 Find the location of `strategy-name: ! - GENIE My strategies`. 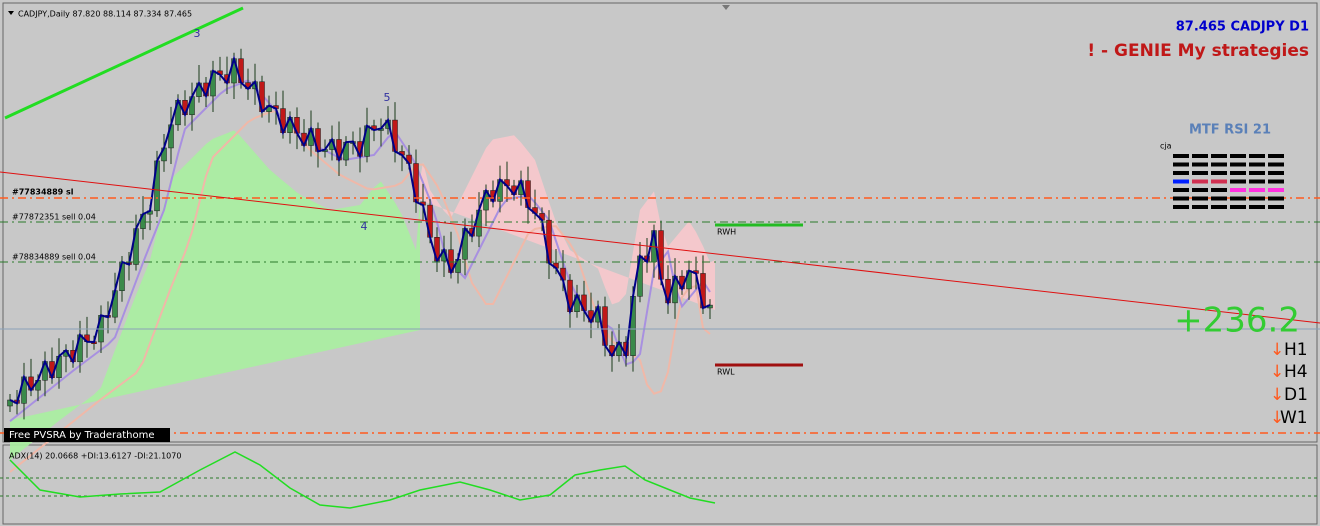

strategy-name: ! - GENIE My strategies is located at coordinates (1198, 51).